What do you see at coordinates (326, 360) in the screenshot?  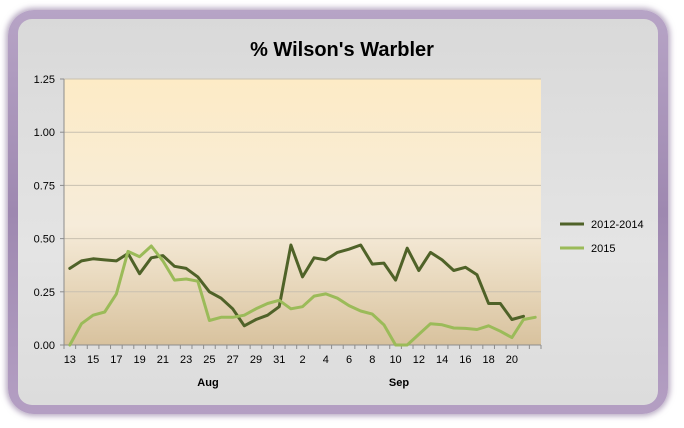 I see `x-tick-label: 4` at bounding box center [326, 360].